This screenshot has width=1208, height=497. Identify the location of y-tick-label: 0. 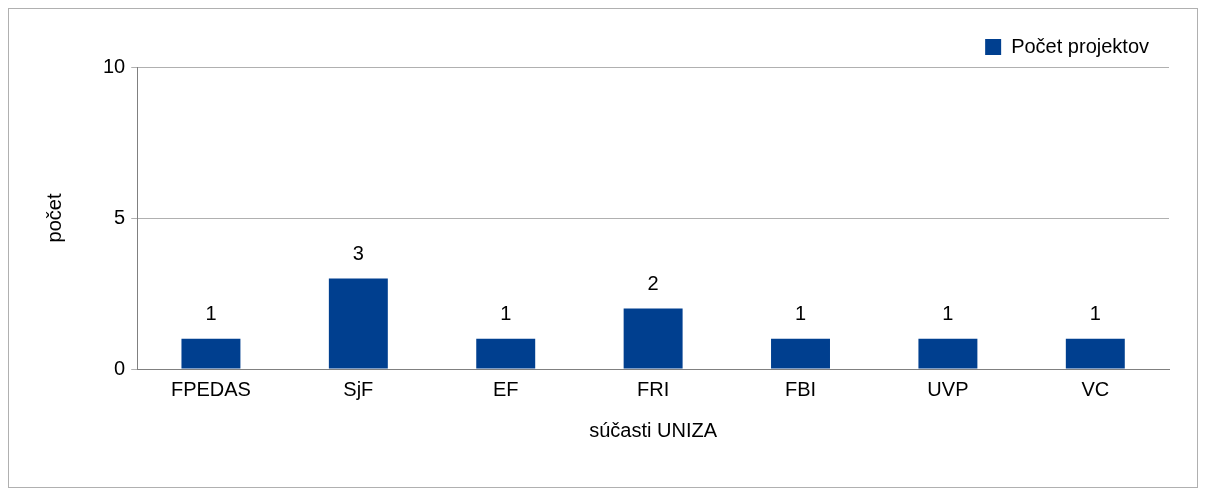
(120, 367).